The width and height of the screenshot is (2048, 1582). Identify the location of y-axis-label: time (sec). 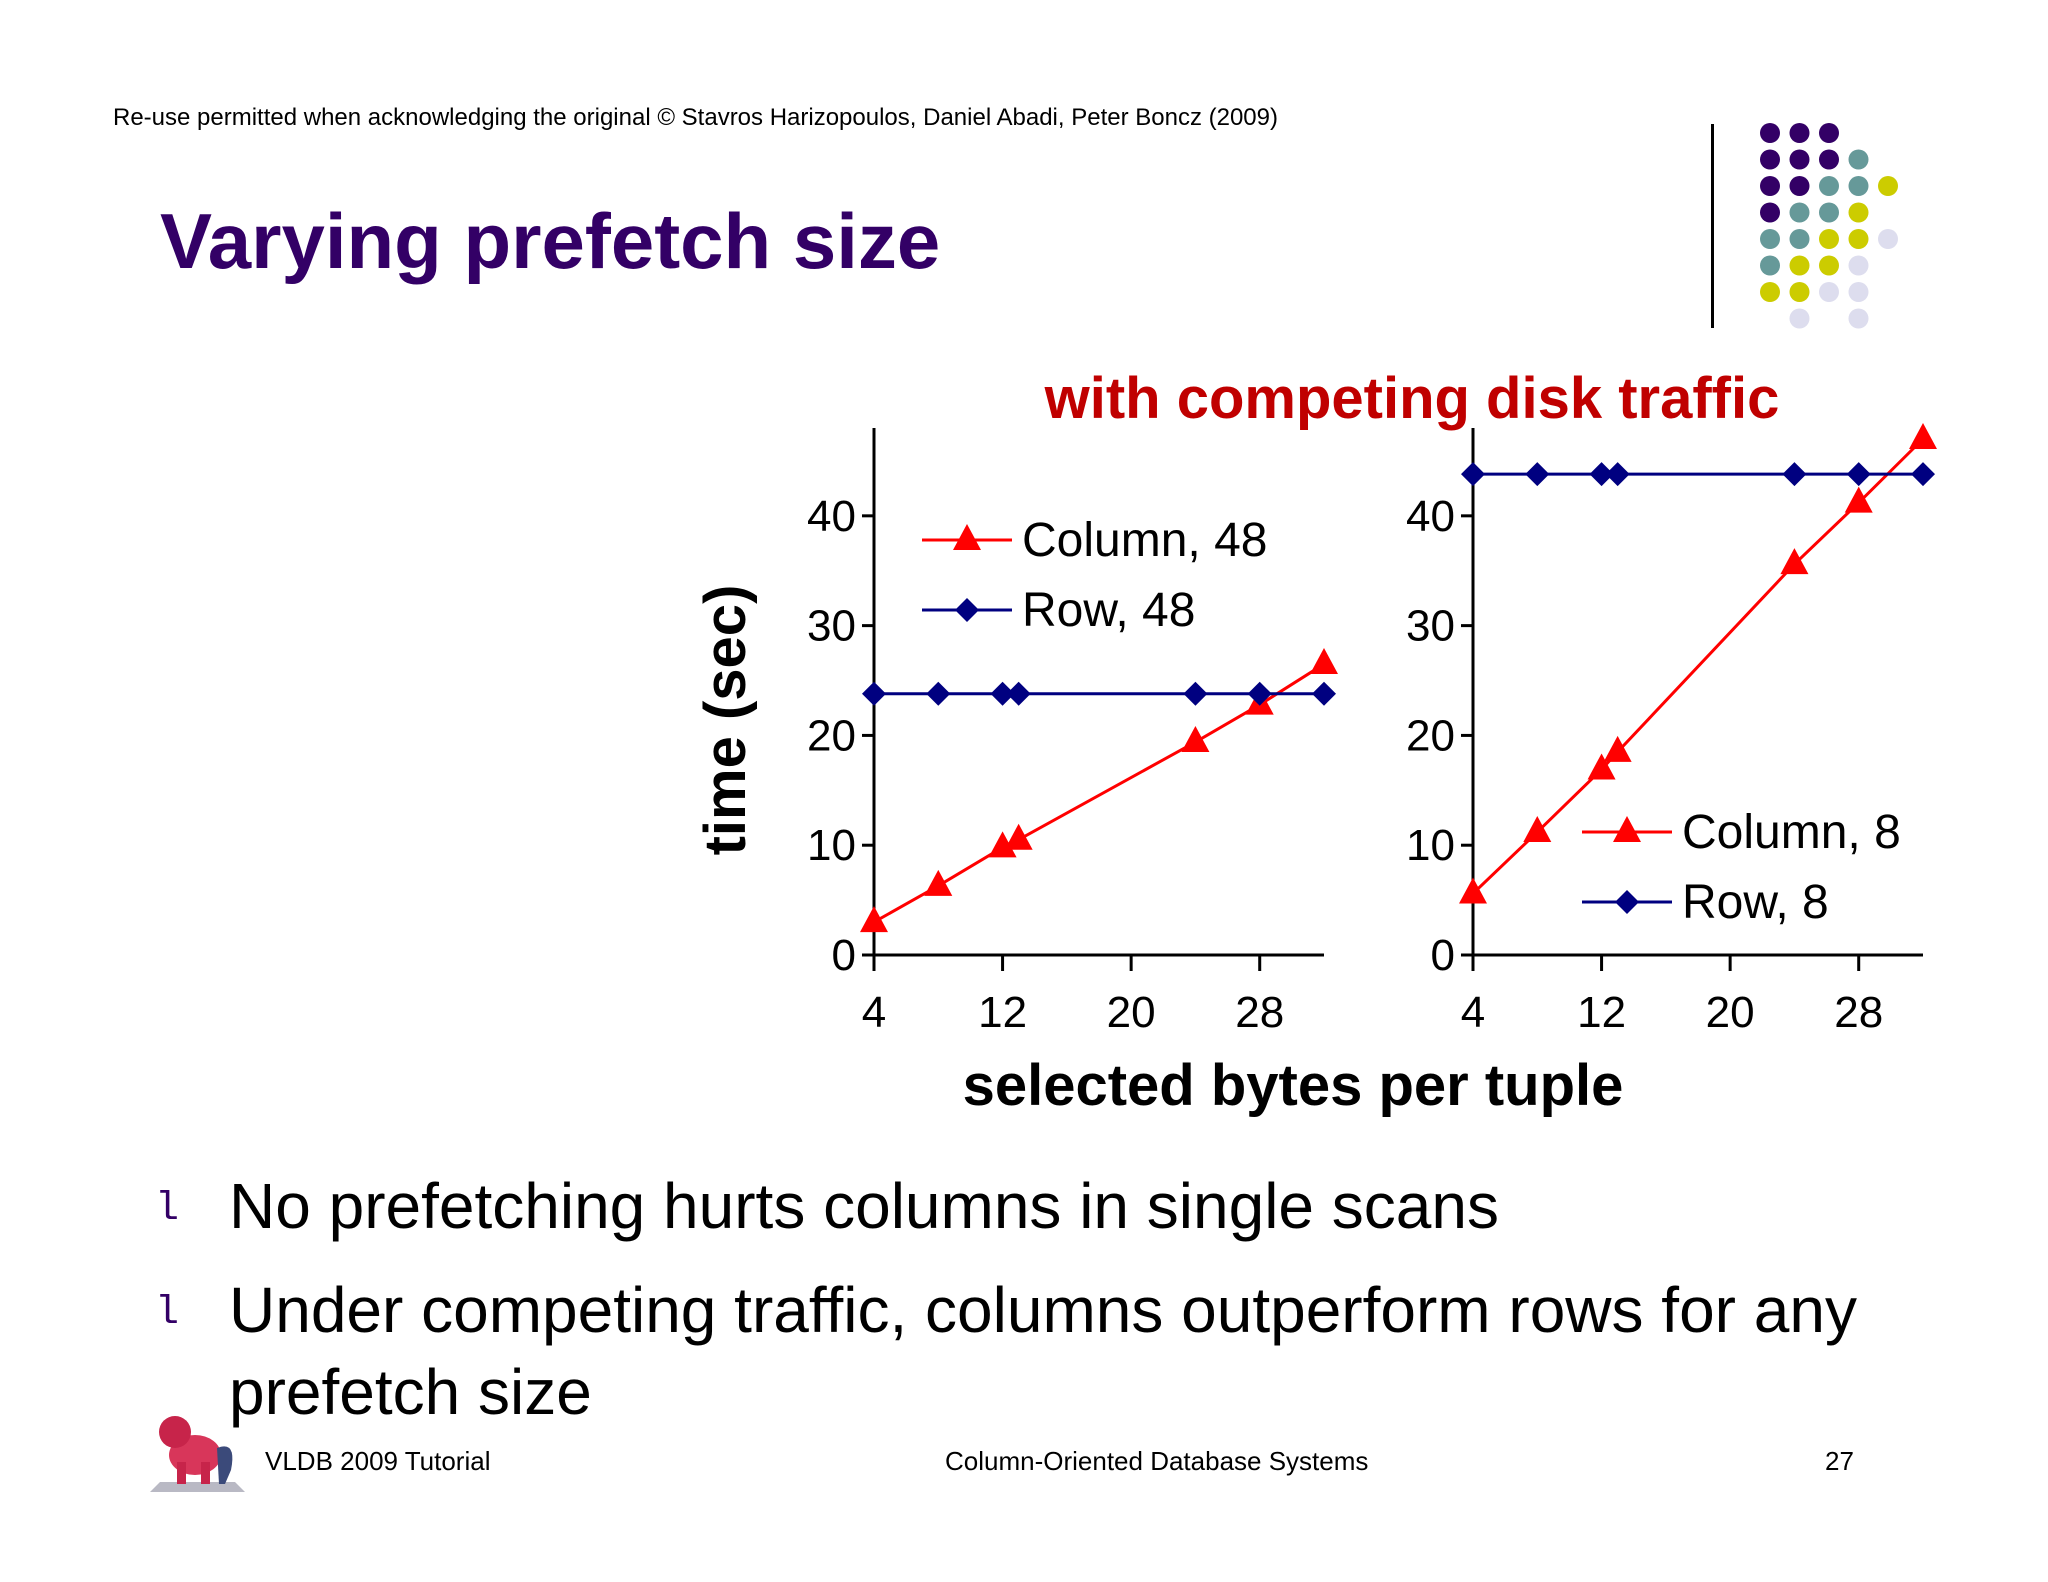
(725, 720).